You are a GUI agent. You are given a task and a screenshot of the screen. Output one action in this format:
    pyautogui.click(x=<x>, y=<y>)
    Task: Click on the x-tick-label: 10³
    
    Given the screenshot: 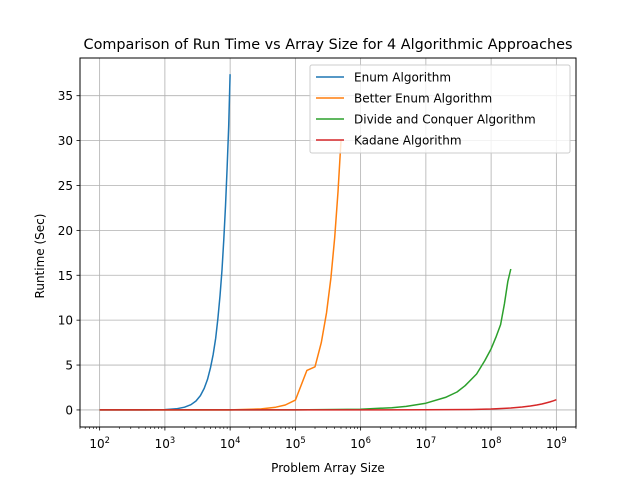 What is the action you would take?
    pyautogui.click(x=165, y=443)
    